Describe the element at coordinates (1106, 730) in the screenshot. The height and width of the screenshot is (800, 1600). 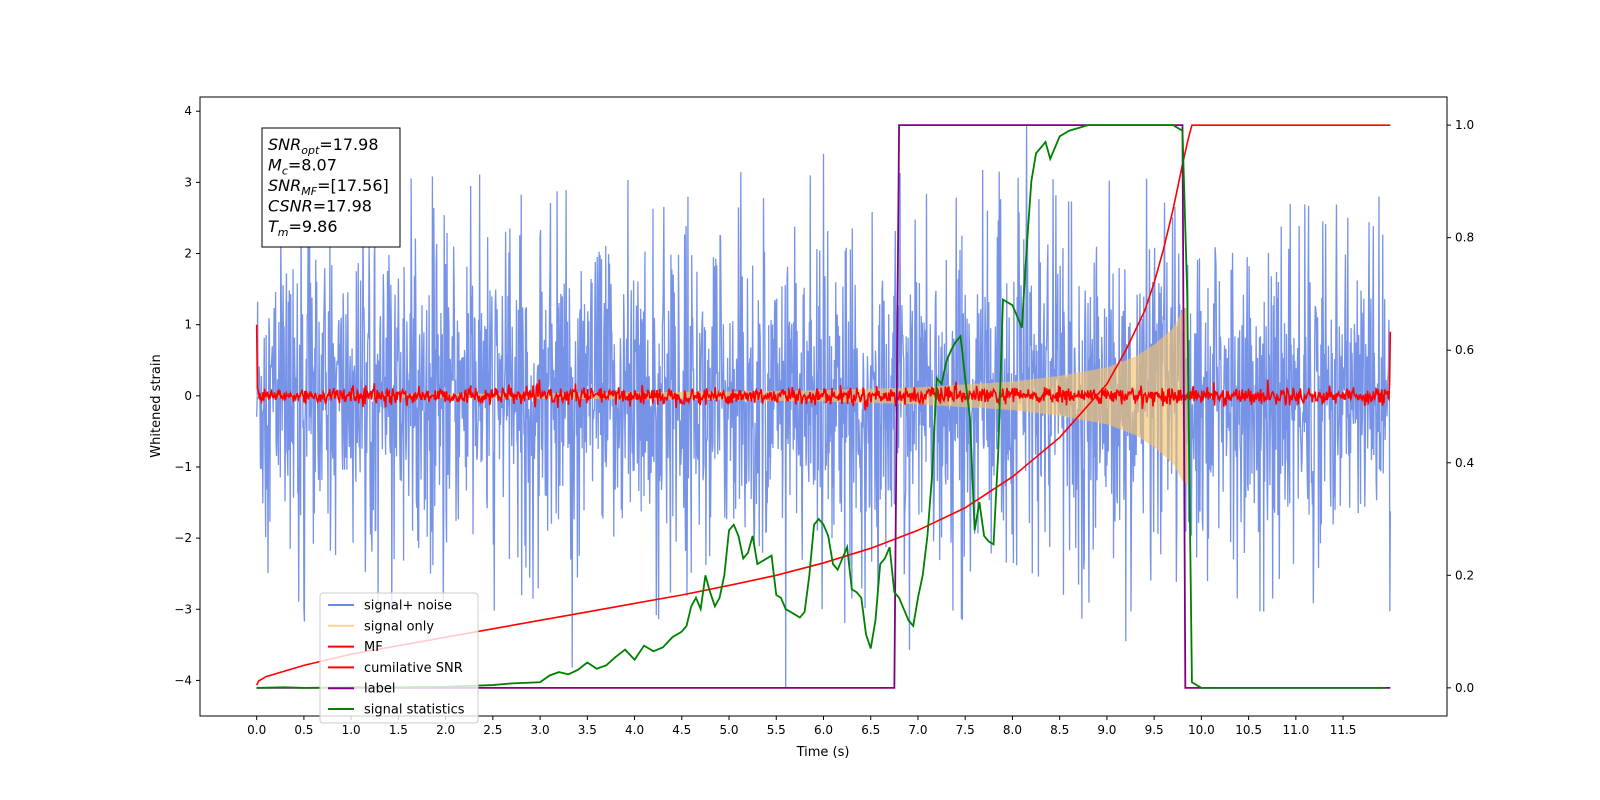
I see `x-tick-label: 9.0` at that location.